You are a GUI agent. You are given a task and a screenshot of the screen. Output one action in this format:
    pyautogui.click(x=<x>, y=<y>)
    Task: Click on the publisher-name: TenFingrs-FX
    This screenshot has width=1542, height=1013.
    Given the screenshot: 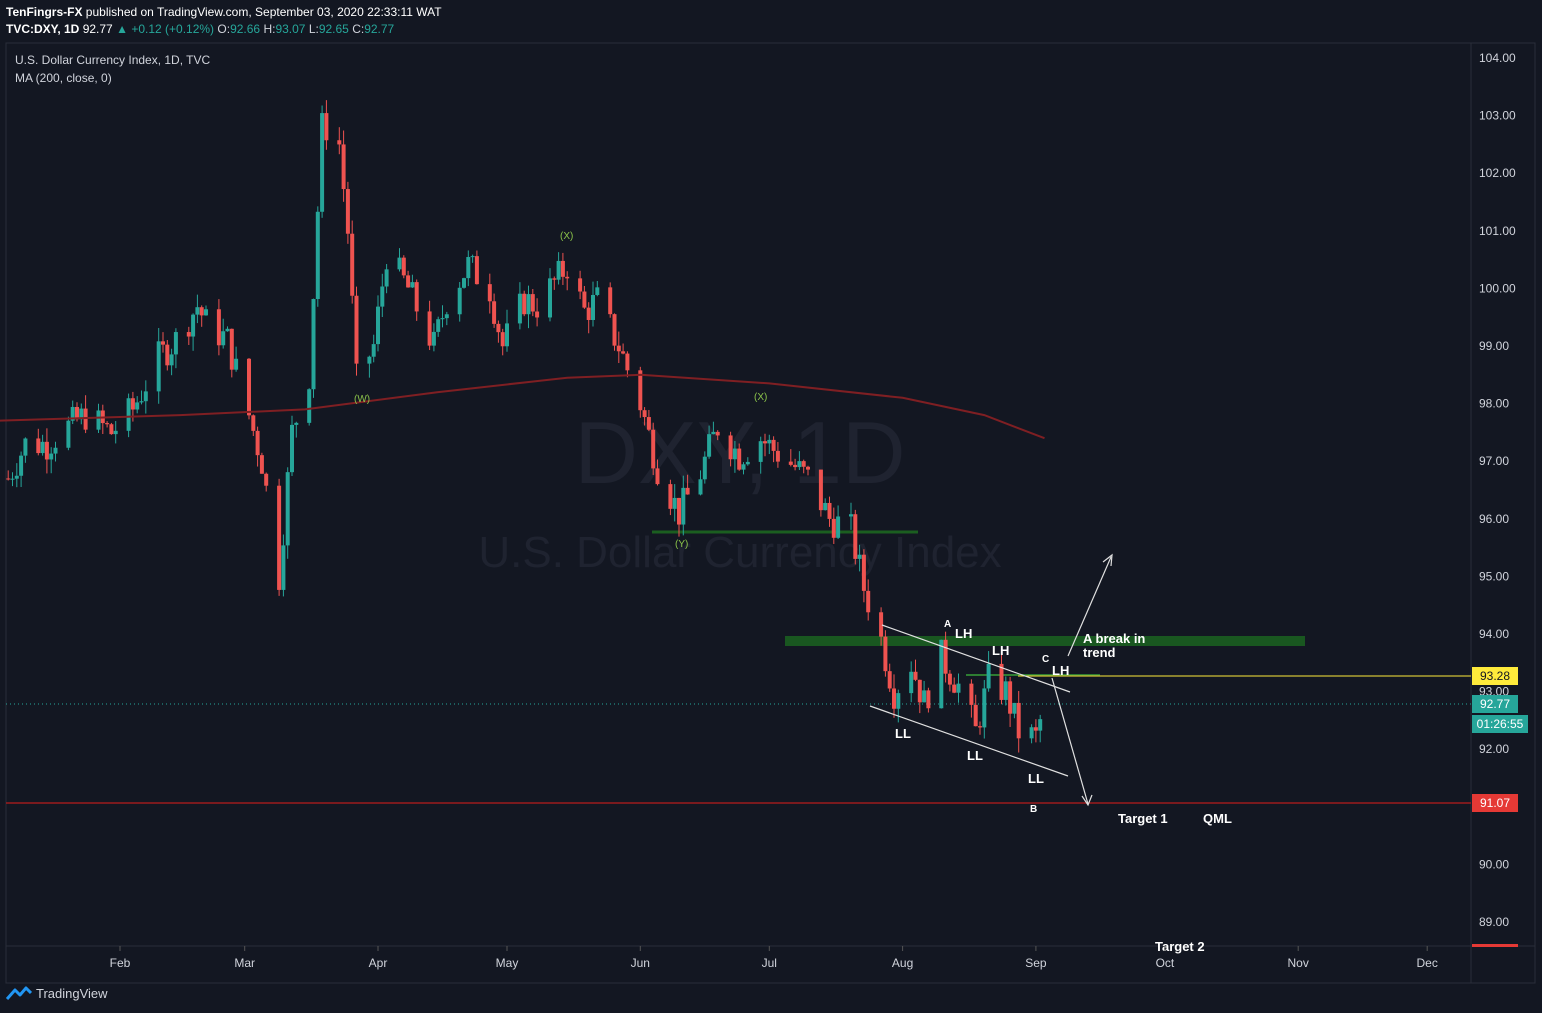 What is the action you would take?
    pyautogui.click(x=44, y=12)
    